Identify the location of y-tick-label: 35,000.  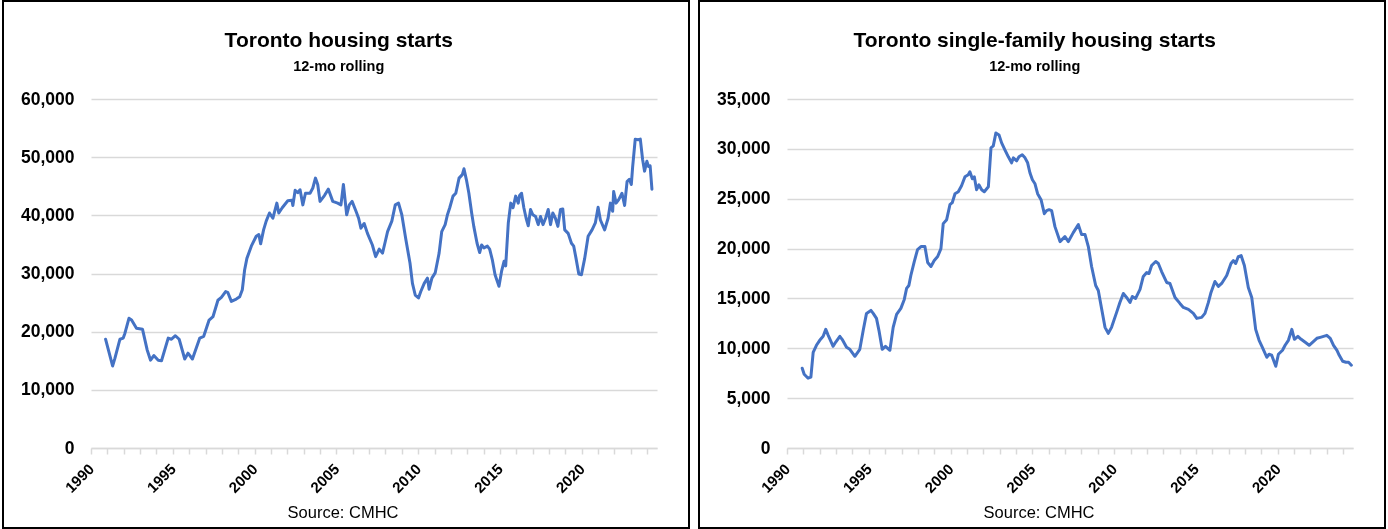
(743, 98).